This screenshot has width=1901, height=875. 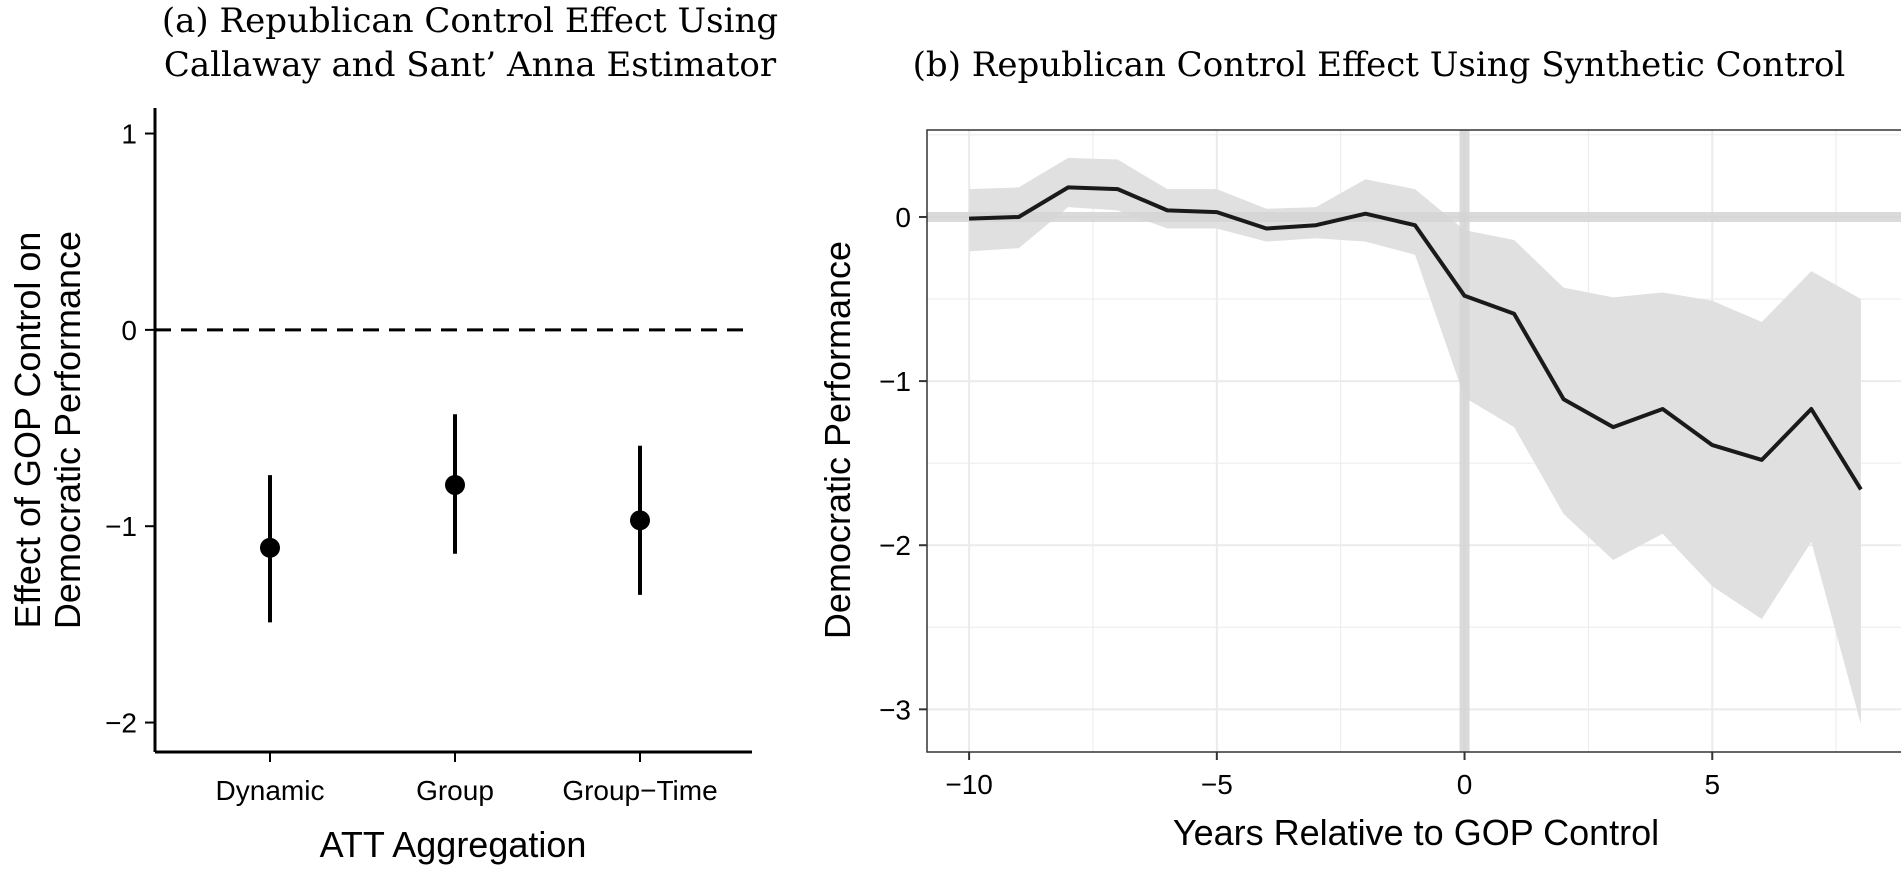 I want to click on panel-b-y-tick-label: −1, so click(x=895, y=381).